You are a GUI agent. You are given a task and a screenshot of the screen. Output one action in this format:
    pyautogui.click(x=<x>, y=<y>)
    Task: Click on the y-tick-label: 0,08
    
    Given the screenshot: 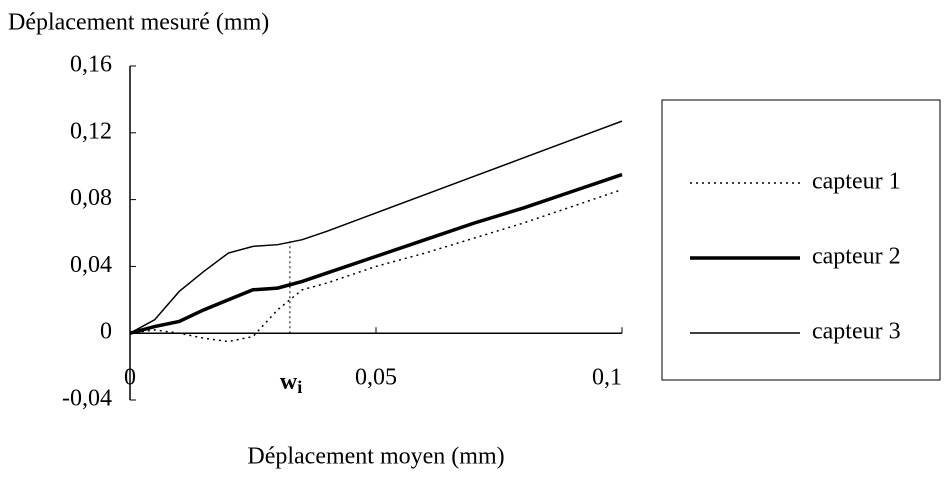 What is the action you would take?
    pyautogui.click(x=91, y=198)
    